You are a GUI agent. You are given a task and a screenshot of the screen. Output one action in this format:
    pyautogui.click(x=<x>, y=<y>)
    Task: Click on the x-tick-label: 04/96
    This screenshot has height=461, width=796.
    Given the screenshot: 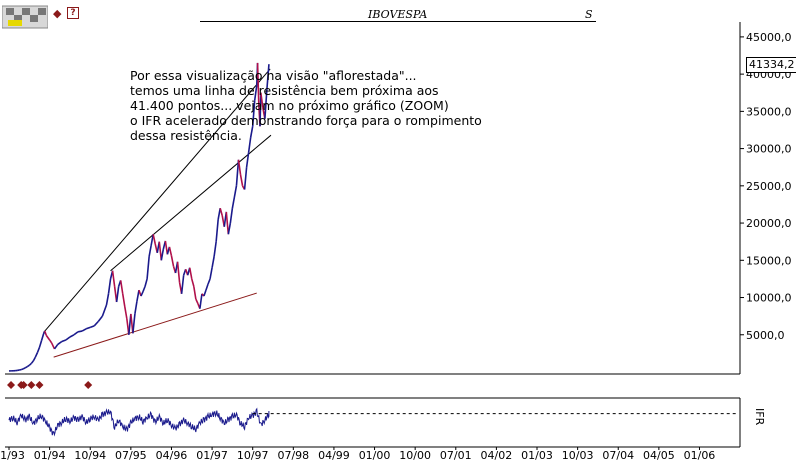 What is the action you would take?
    pyautogui.click(x=172, y=455)
    